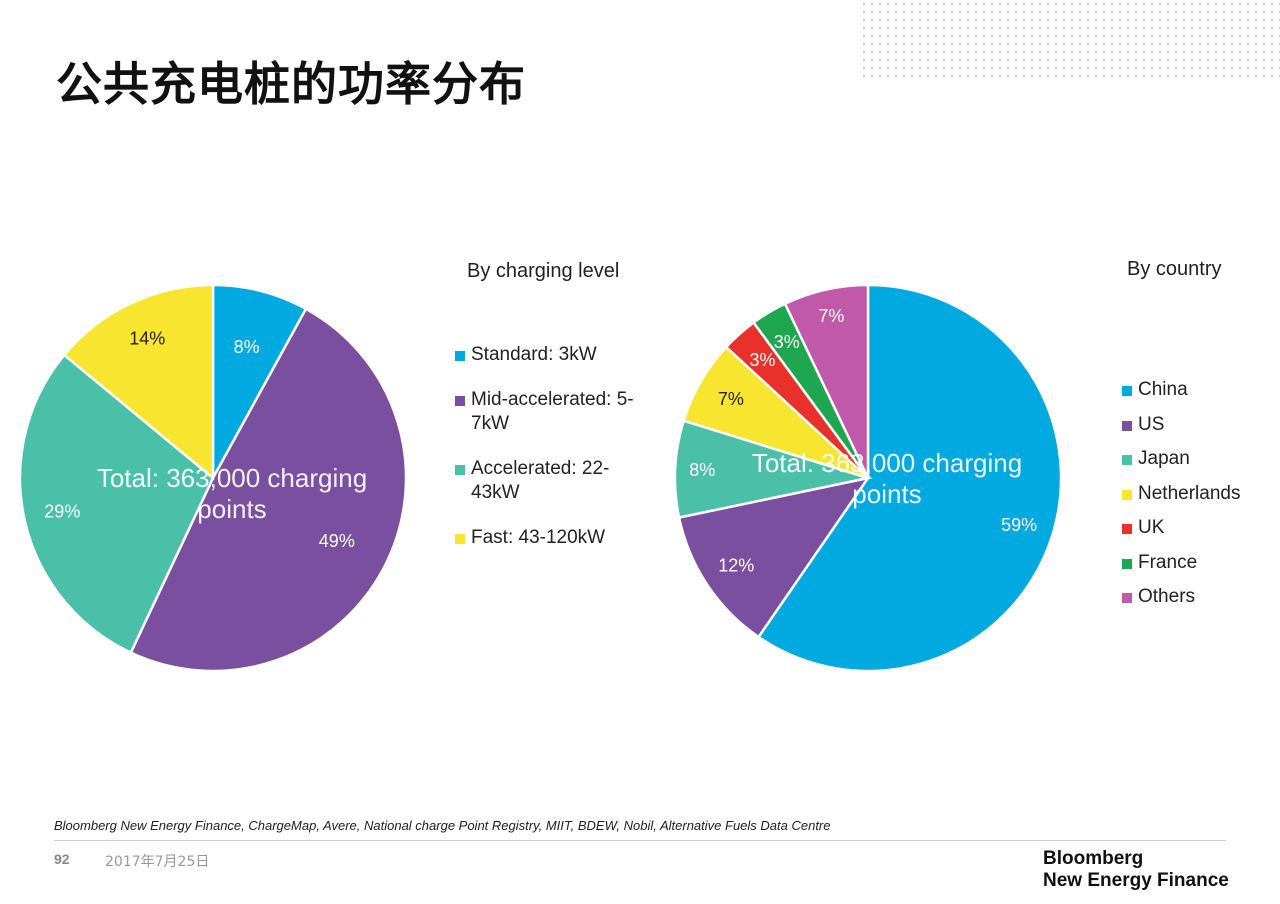 The image size is (1280, 904). I want to click on brand-line-2: New Energy Finance, so click(1136, 880).